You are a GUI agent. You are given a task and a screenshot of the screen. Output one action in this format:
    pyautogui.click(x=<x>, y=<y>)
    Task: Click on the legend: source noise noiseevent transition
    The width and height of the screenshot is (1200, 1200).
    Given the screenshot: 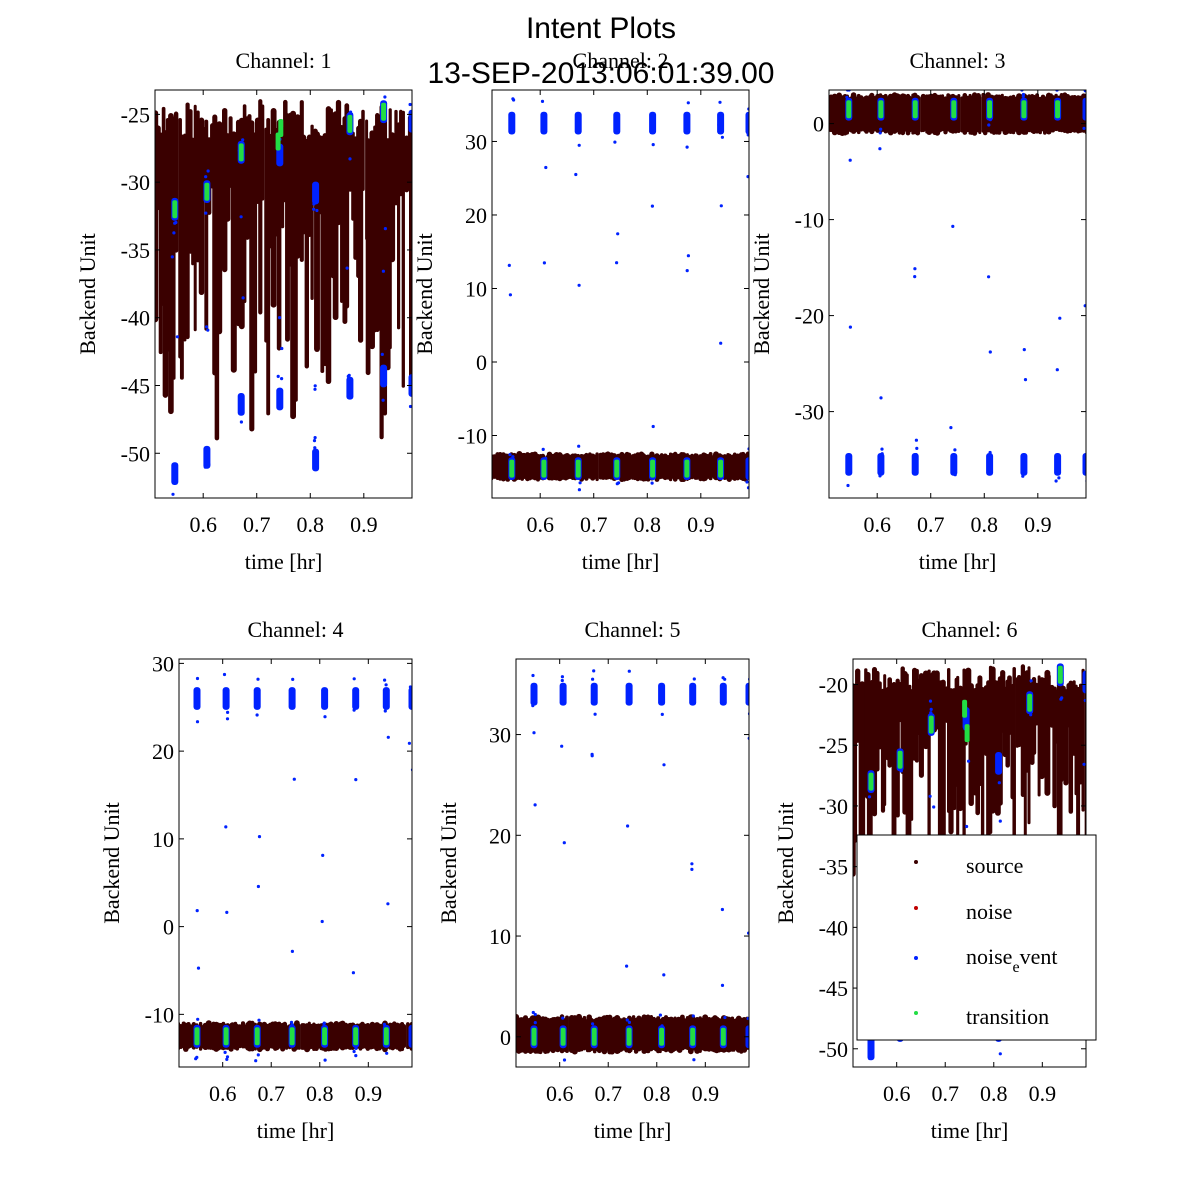 What is the action you would take?
    pyautogui.click(x=976, y=937)
    